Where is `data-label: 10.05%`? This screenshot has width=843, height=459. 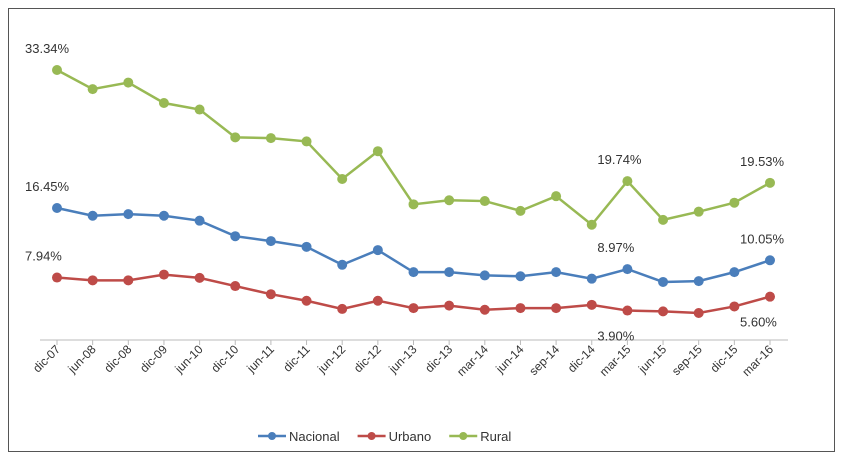
data-label: 10.05% is located at coordinates (762, 238).